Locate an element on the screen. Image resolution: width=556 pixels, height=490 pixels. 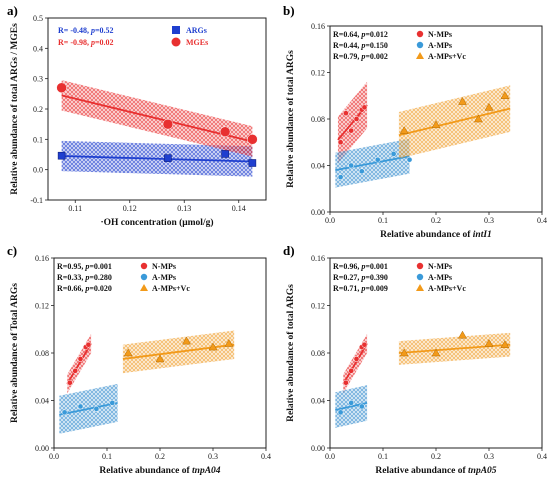
legend-stat-p: =0.002 is located at coordinates (376, 56).